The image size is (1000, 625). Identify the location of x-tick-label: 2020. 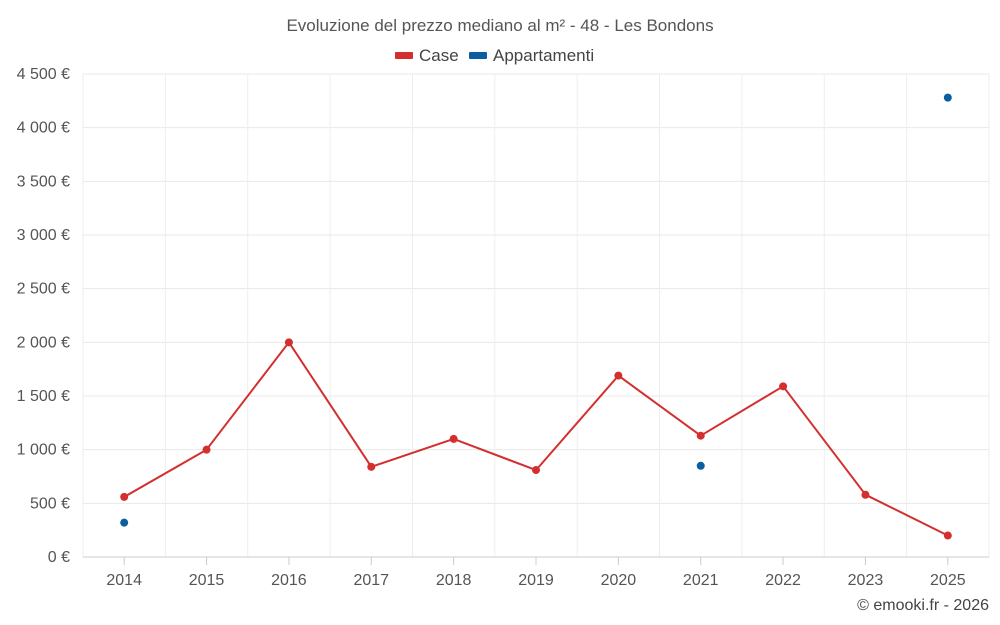
(619, 580).